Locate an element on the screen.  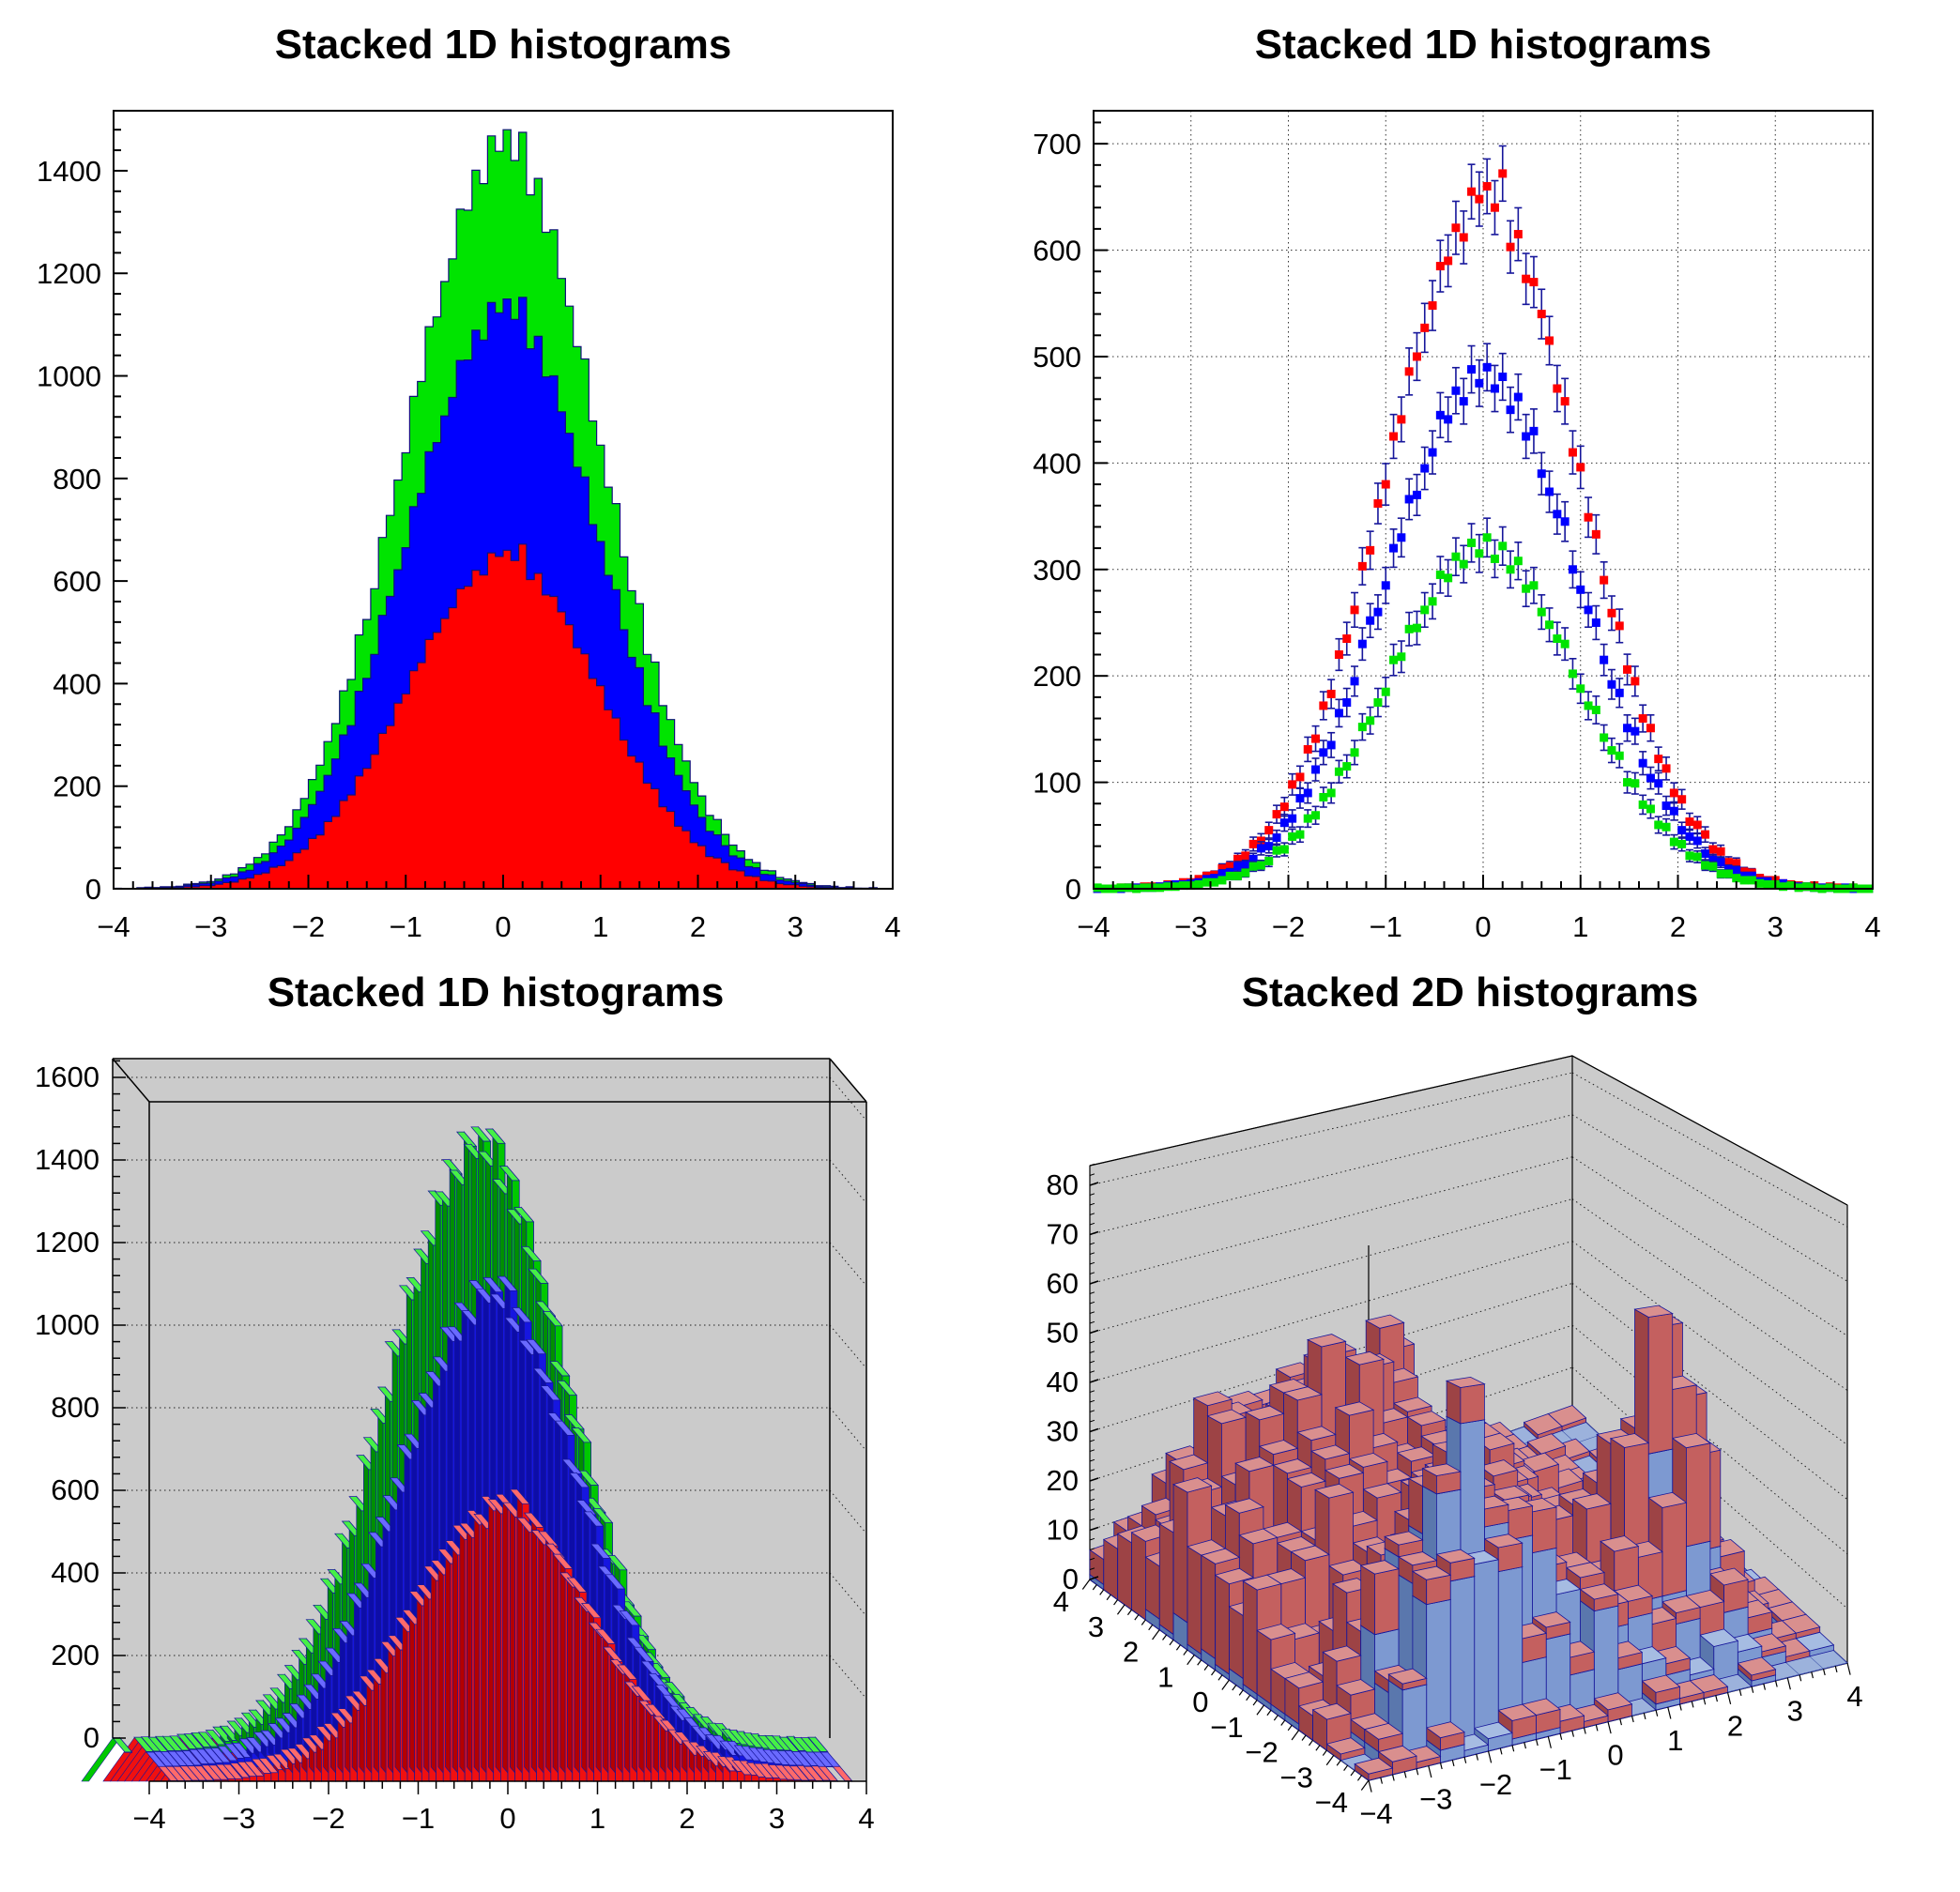
y-tick-label: 1000 is located at coordinates (69, 377).